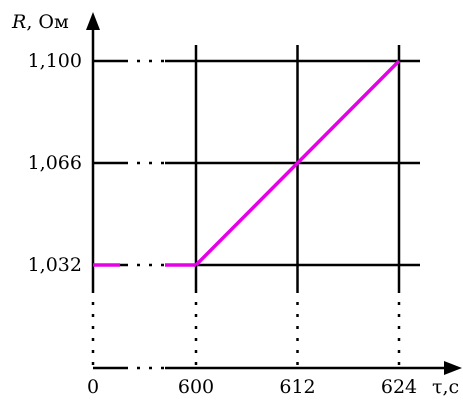 Image resolution: width=463 pixels, height=401 pixels. Describe the element at coordinates (453, 368) in the screenshot. I see `x-axis-arrow-icon` at that location.